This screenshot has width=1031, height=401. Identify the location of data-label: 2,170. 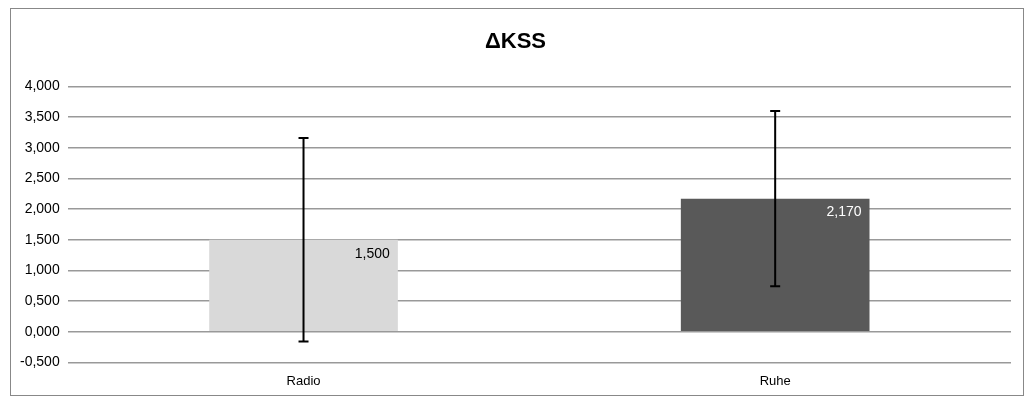
(844, 211).